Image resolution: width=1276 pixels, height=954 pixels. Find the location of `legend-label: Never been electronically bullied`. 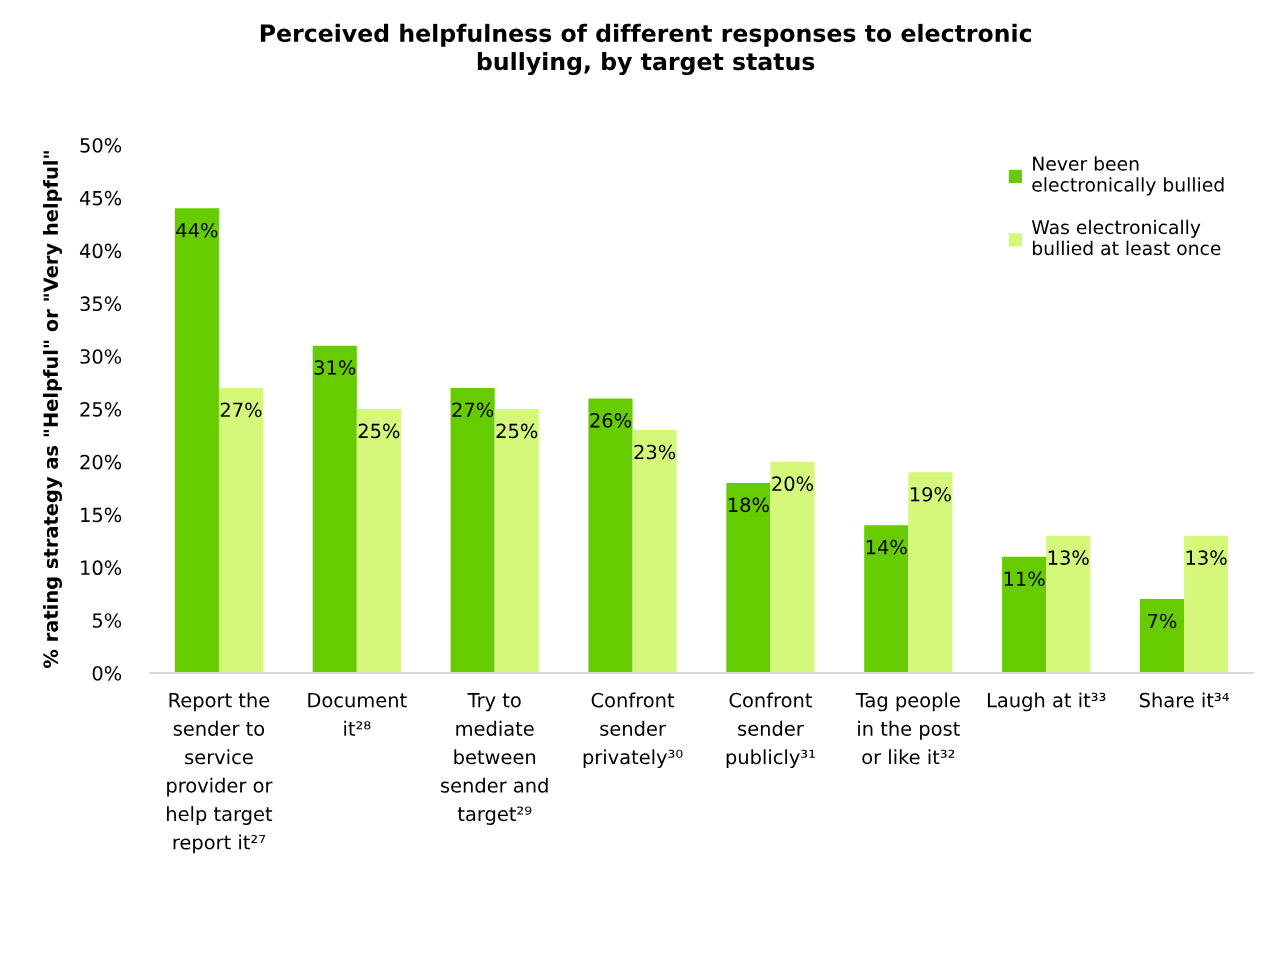

legend-label: Never been electronically bullied is located at coordinates (1128, 176).